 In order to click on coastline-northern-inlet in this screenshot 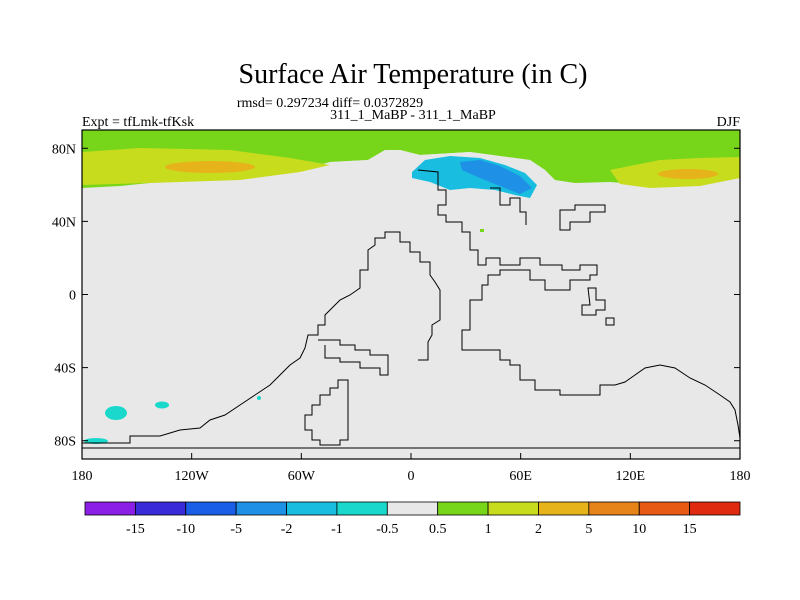, I will do `click(508, 206)`.